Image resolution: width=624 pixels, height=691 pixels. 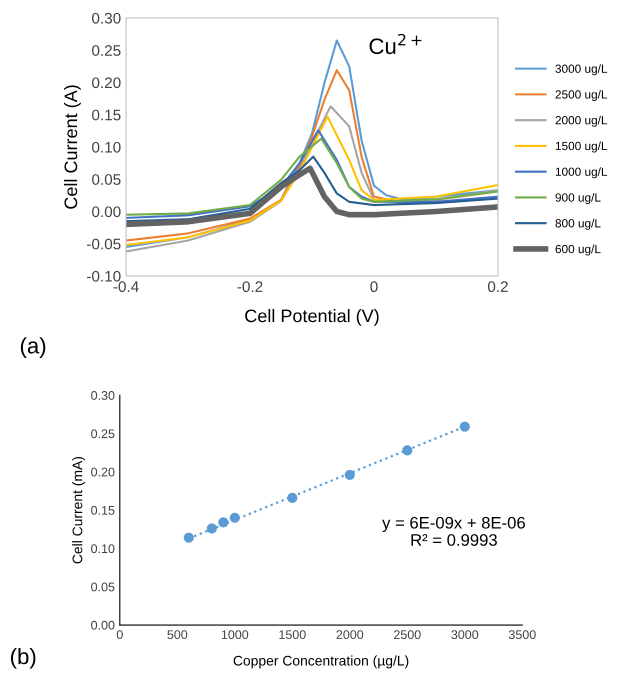 I want to click on legend-label: 1000 ug/L, so click(x=582, y=172).